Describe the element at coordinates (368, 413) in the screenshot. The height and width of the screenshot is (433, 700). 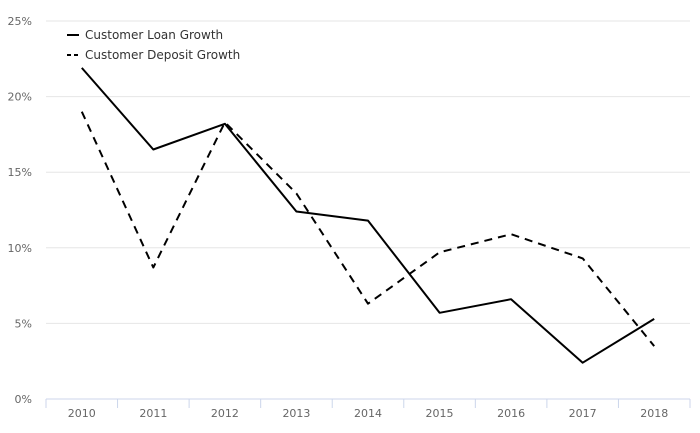
I see `x-tick-label: 2014` at that location.